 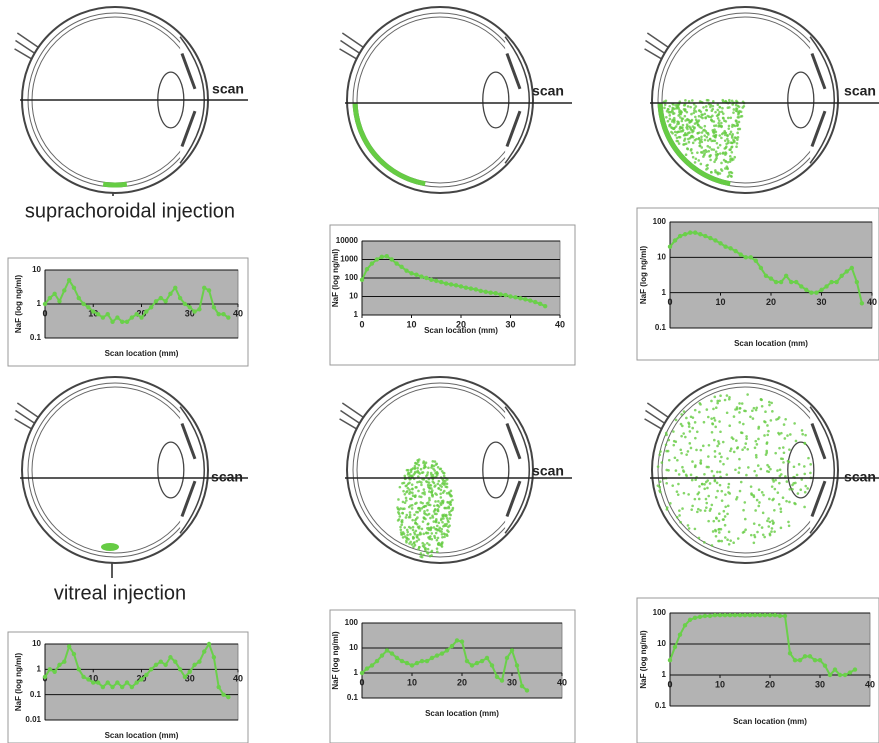 What do you see at coordinates (115, 470) in the screenshot?
I see `sclera` at bounding box center [115, 470].